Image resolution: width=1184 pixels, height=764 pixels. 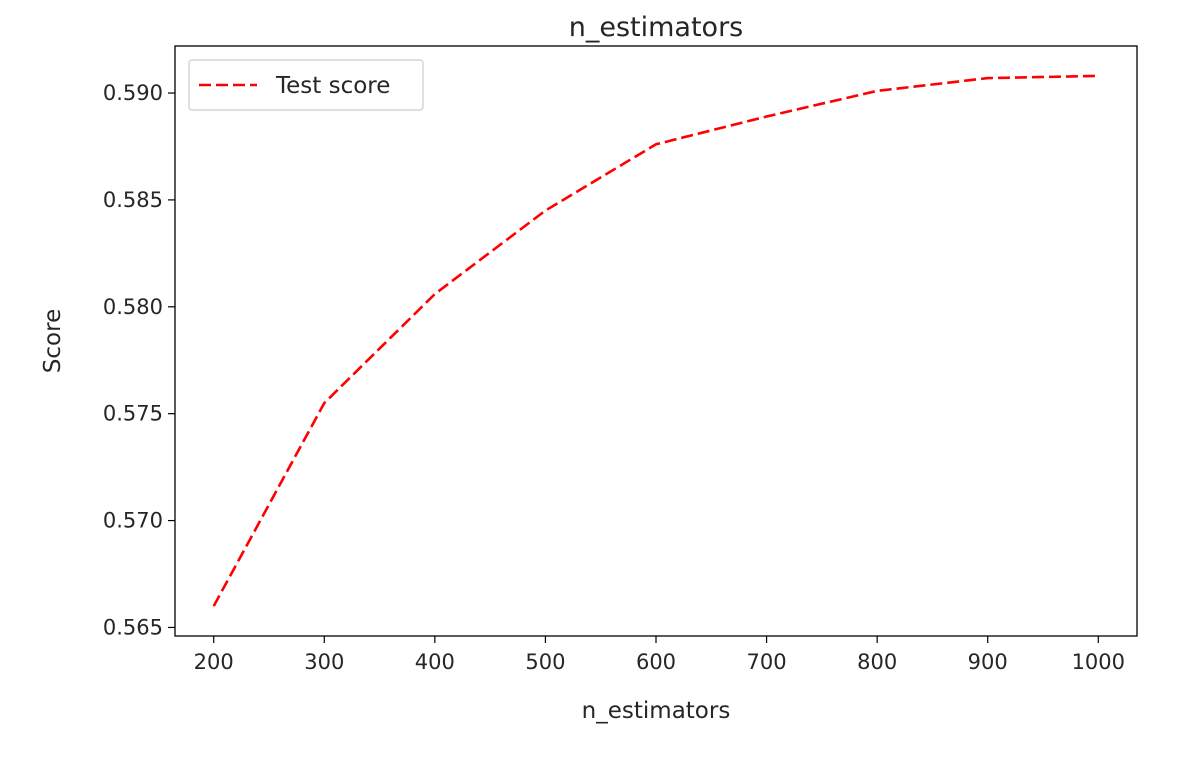 What do you see at coordinates (1098, 662) in the screenshot?
I see `x-tick-label: 1000` at bounding box center [1098, 662].